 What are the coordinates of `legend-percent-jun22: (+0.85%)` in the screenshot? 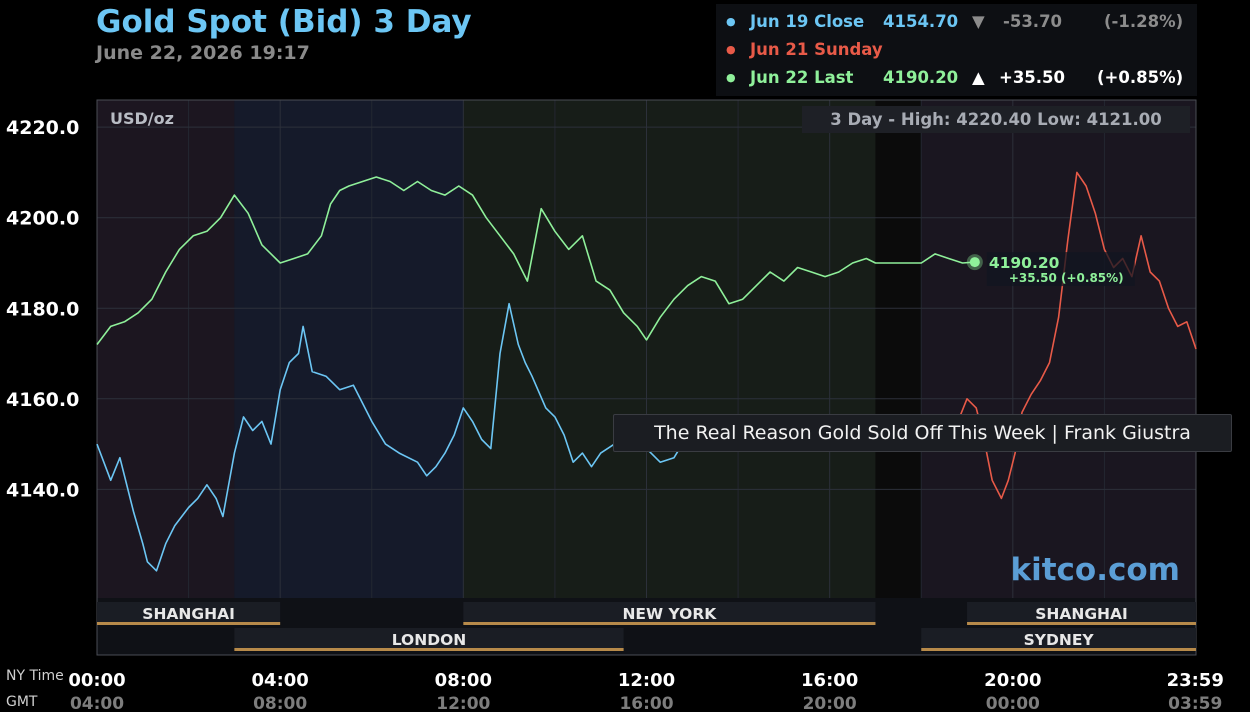 It's located at (1140, 77).